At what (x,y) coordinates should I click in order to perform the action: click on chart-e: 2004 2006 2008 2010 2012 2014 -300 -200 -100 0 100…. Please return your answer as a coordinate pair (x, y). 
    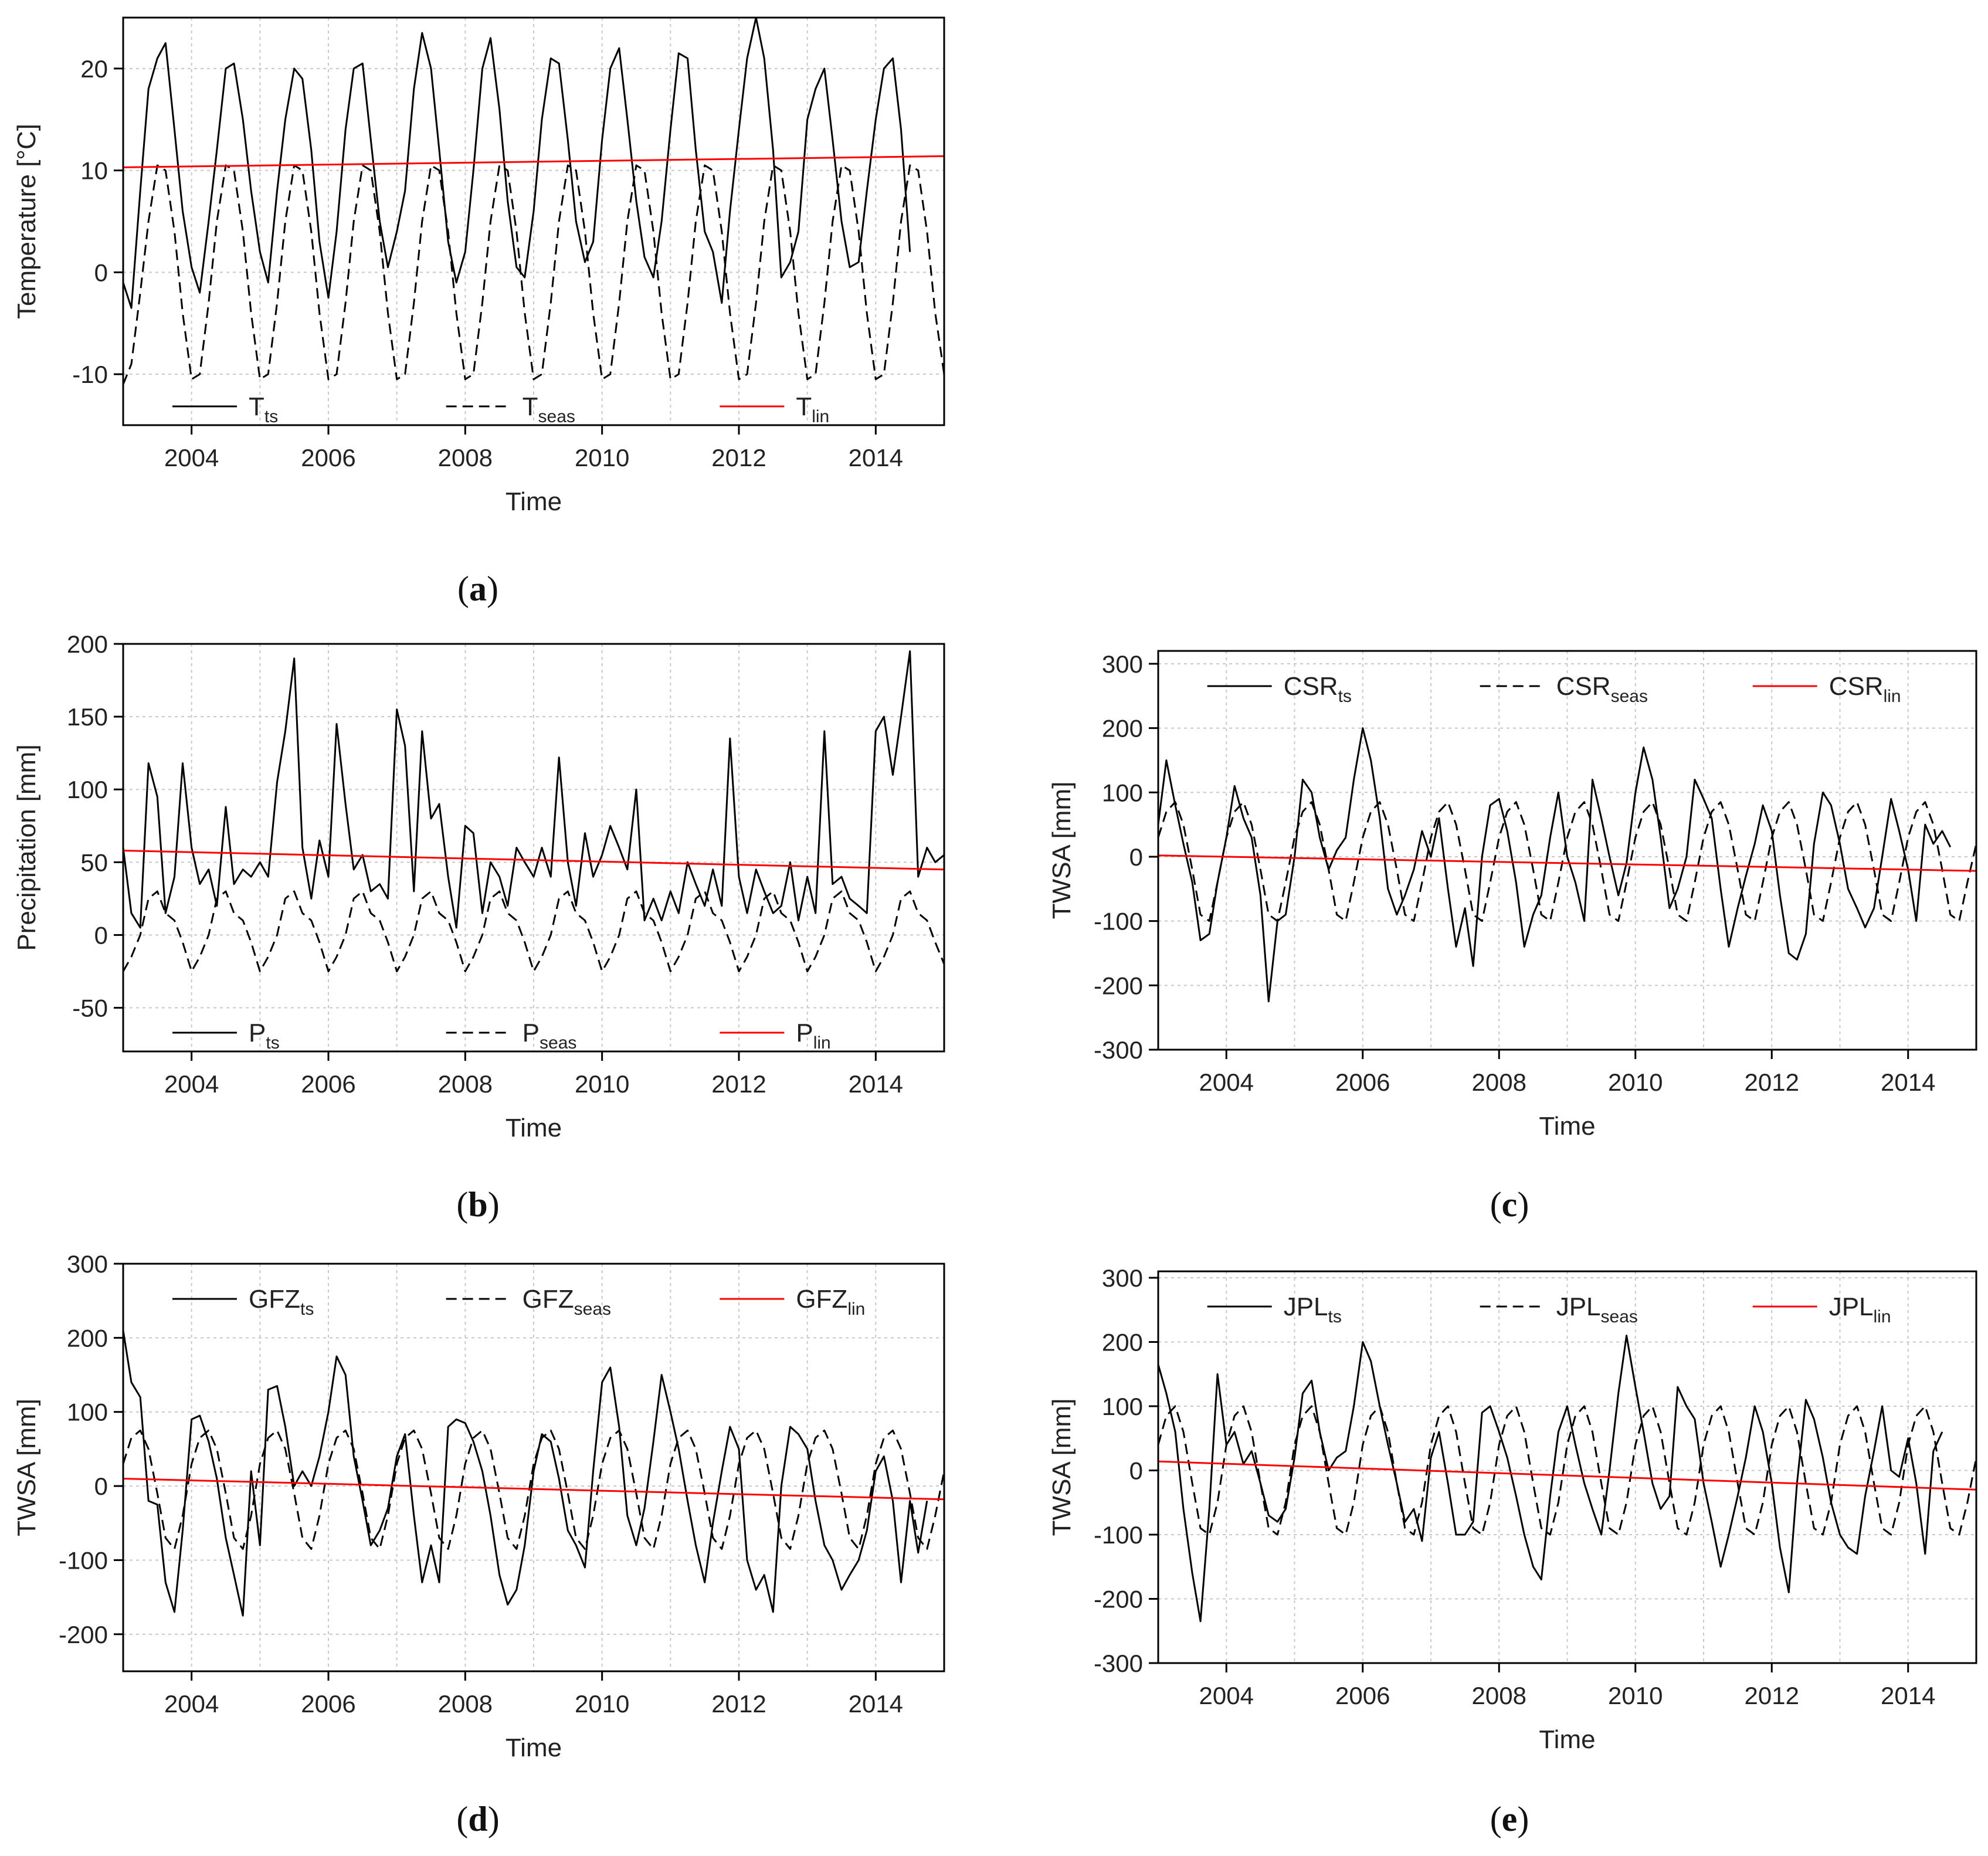
    Looking at the image, I should click on (1512, 1509).